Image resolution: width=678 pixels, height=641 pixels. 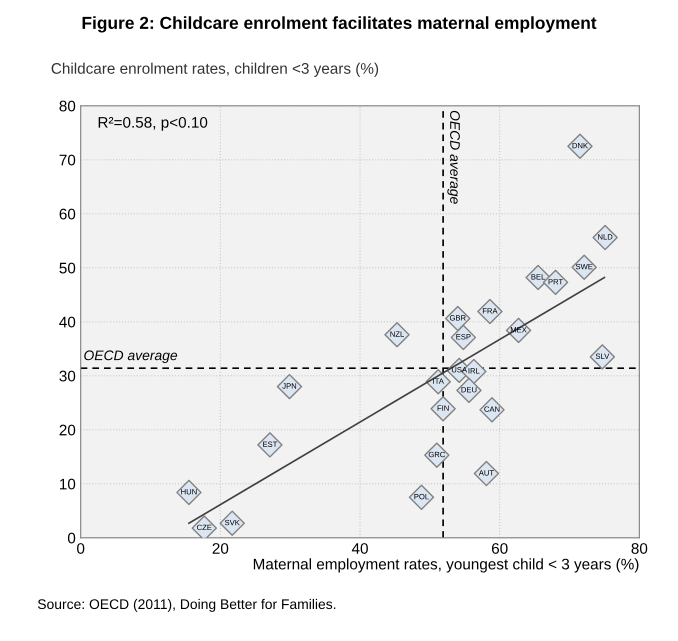 I want to click on y-tick-label: 30, so click(x=67, y=376).